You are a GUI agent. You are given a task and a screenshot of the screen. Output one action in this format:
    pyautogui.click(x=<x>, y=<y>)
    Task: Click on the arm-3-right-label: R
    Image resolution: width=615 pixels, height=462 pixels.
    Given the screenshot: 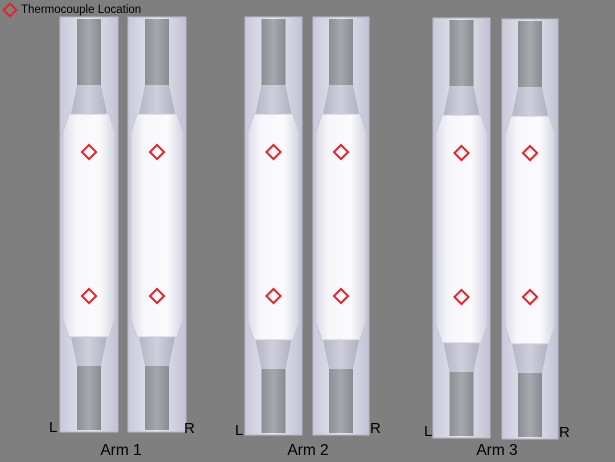 What is the action you would take?
    pyautogui.click(x=564, y=432)
    